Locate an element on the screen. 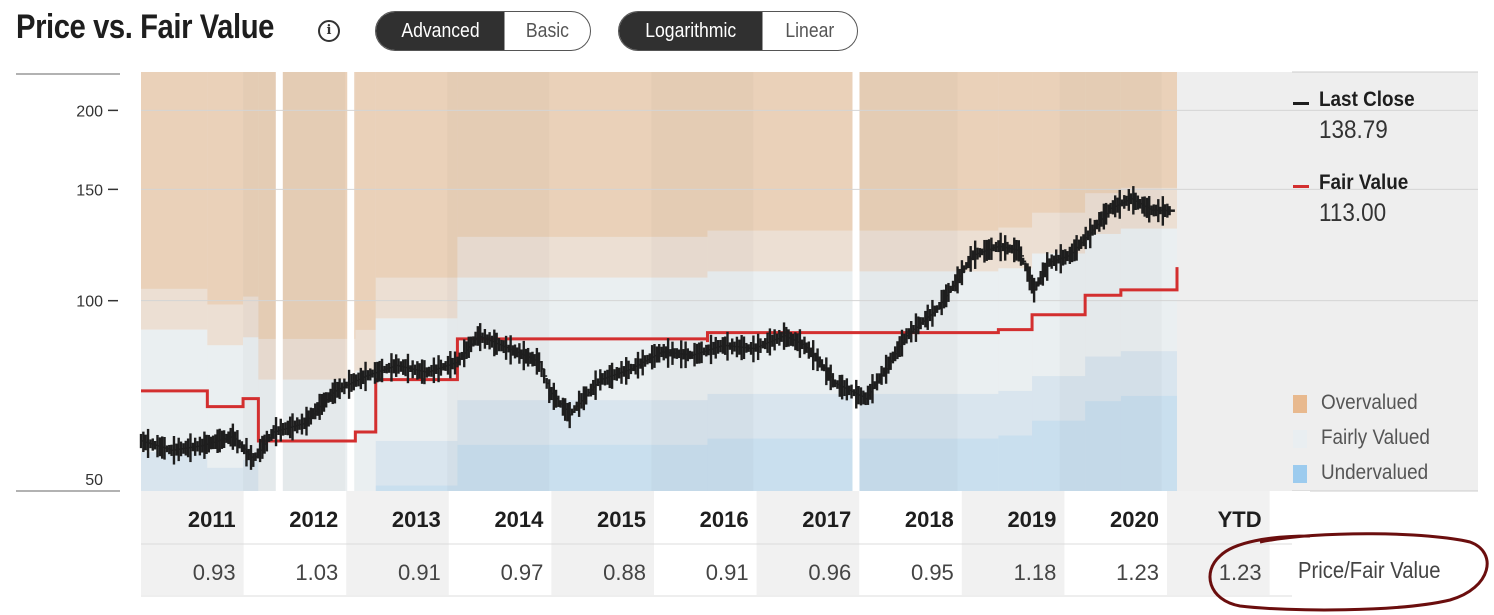  price-fair-value-cell: 1.18 is located at coordinates (1035, 572).